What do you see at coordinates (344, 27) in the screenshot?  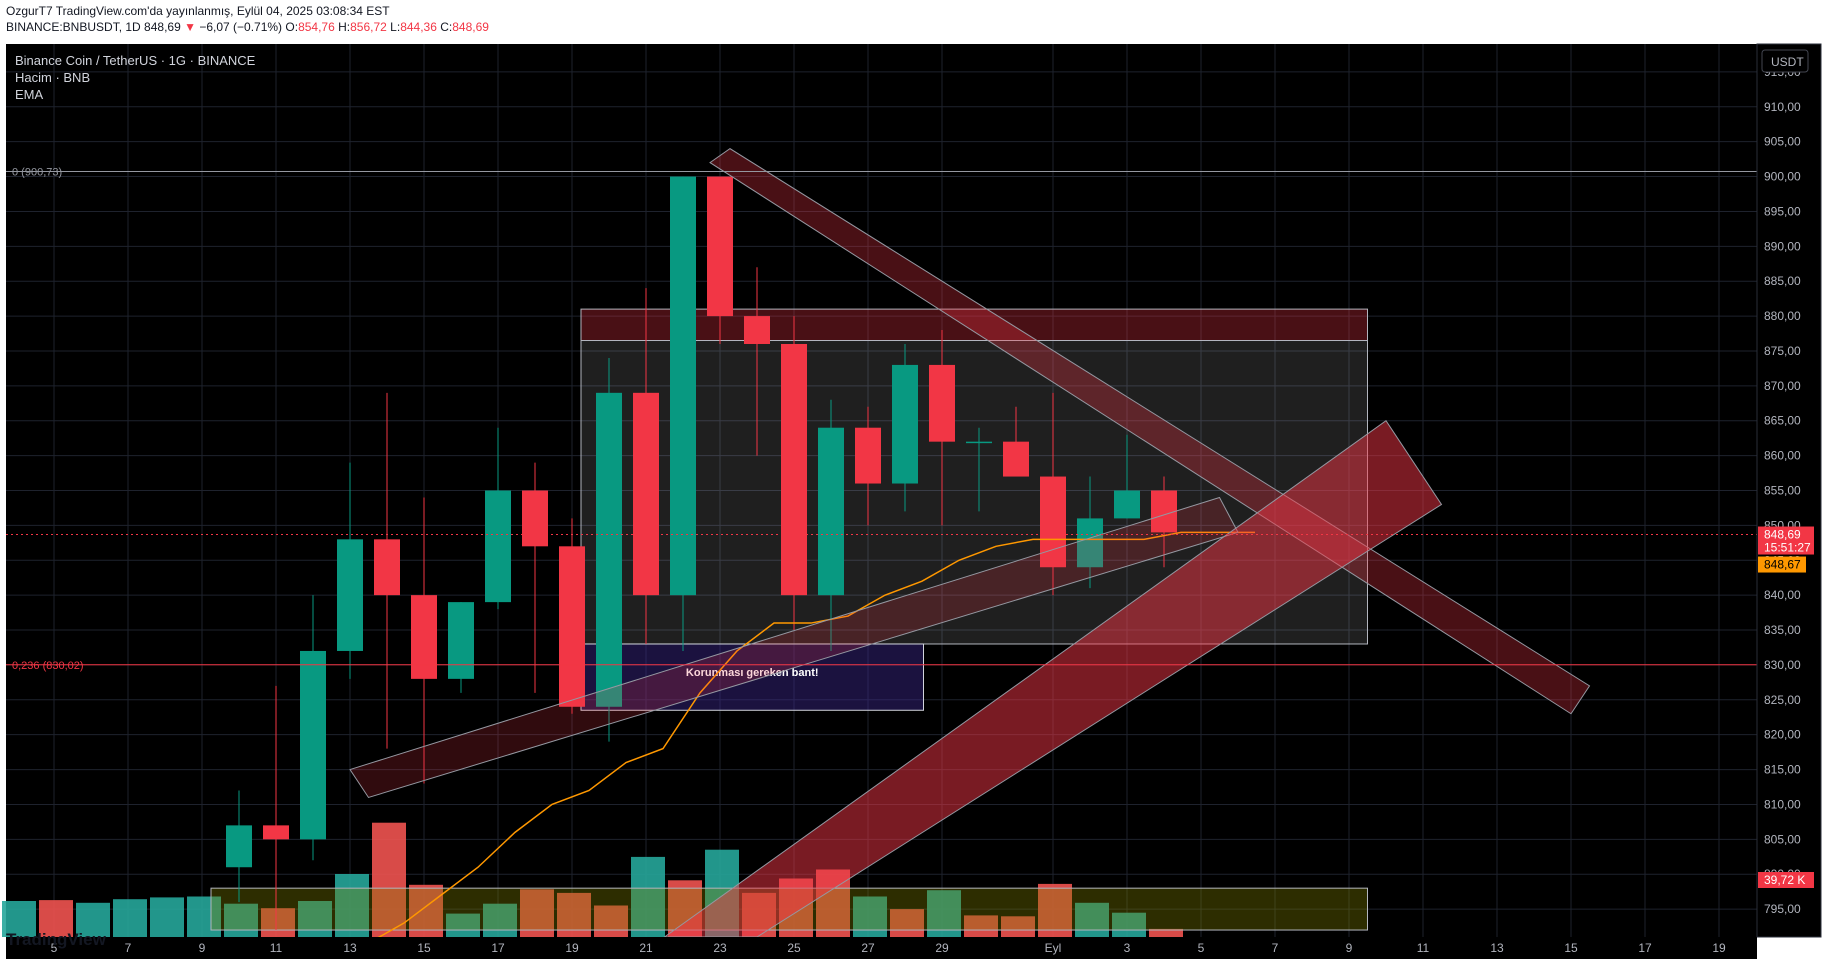 I see `high-label: H:` at bounding box center [344, 27].